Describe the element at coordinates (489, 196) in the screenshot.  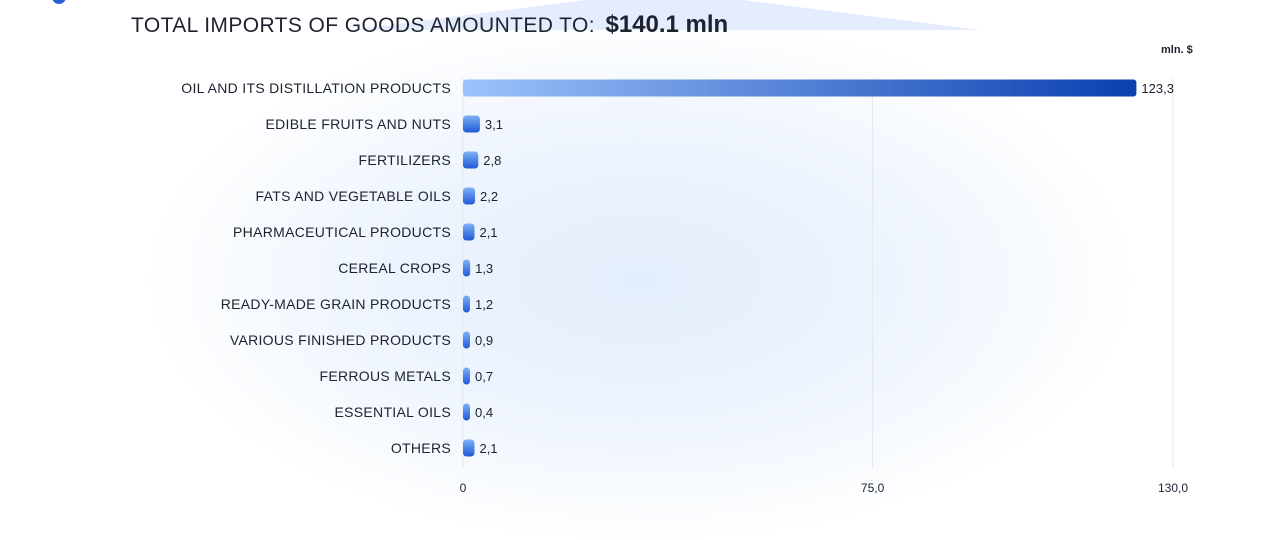
I see `data-label: 2,2` at that location.